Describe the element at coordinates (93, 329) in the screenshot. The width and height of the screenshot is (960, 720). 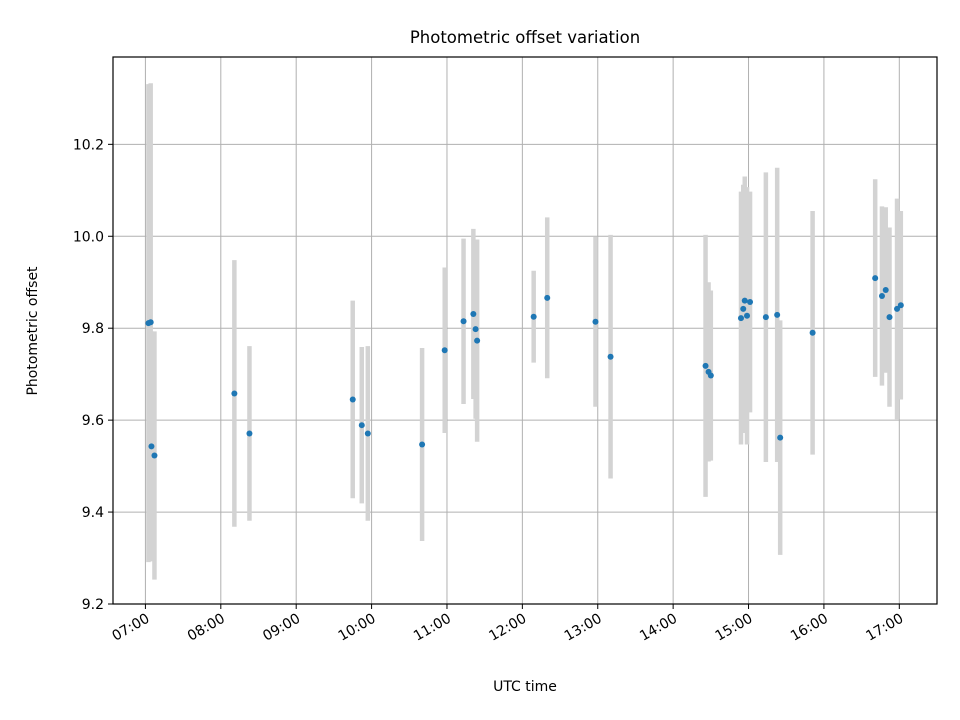
I see `y-tick-label: 9.8` at that location.